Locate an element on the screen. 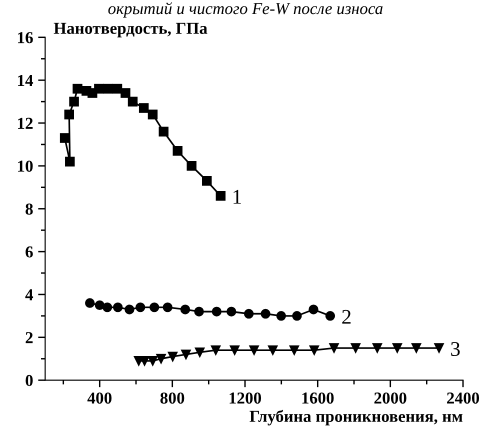  x-axis-title: Глубина проникновения, нм is located at coordinates (356, 418).